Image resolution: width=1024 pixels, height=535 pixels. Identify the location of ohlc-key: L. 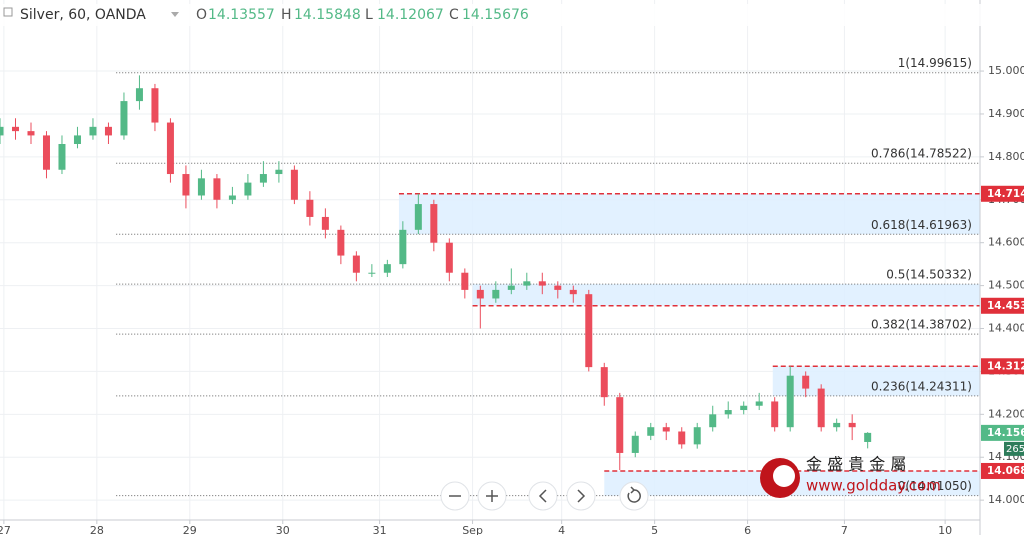
(369, 15).